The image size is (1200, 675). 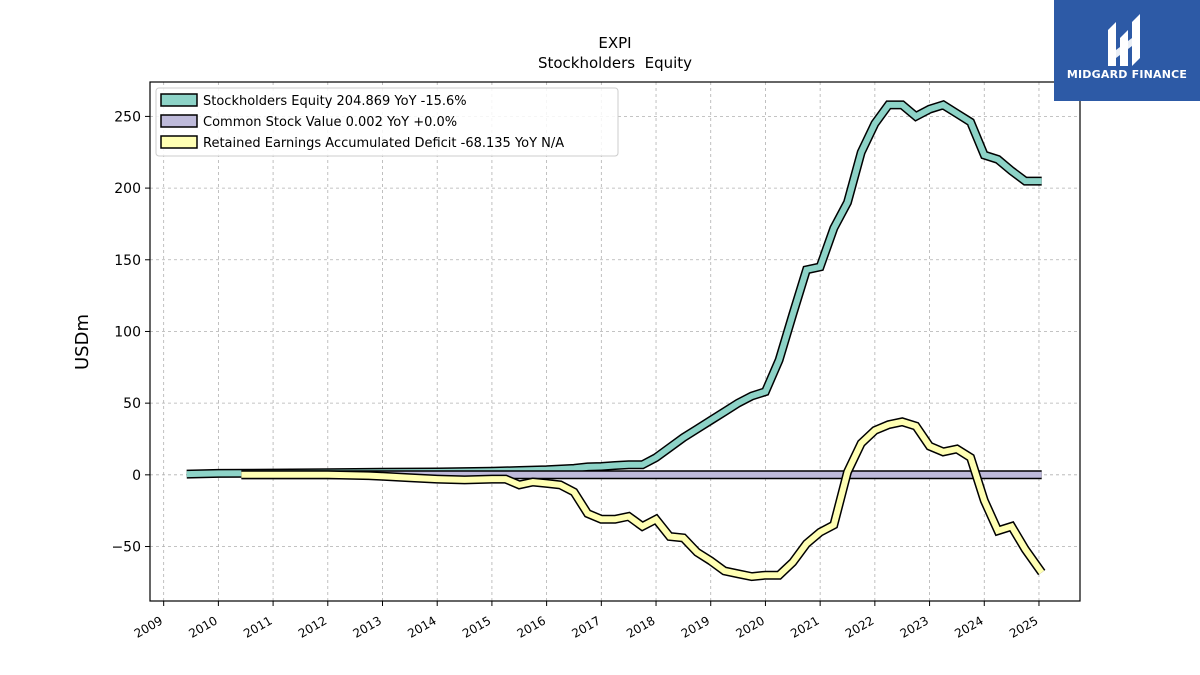 I want to click on x-tick-label: 2024, so click(x=968, y=626).